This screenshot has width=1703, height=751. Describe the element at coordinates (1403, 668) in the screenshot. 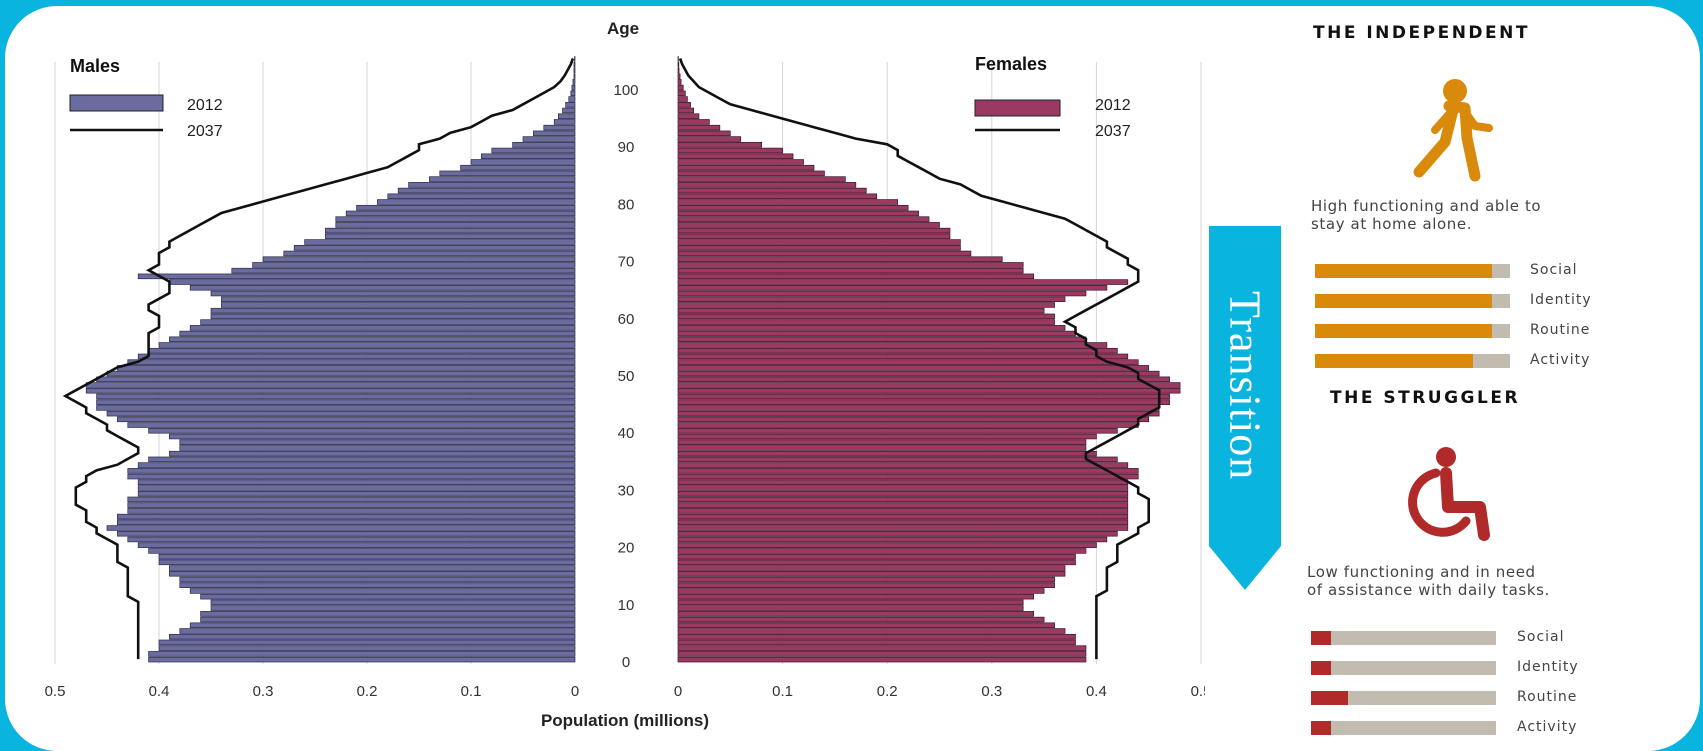

I see `metric-track` at that location.